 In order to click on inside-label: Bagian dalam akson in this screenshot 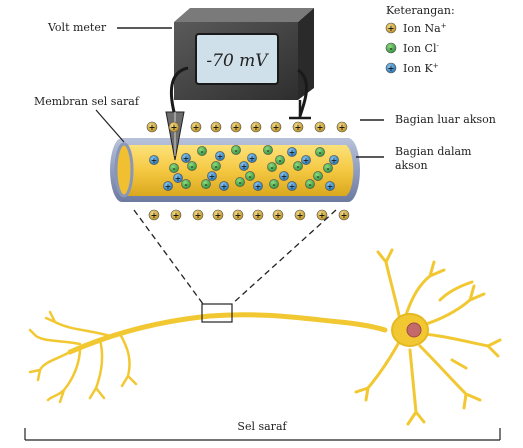, I will do `click(435, 158)`.